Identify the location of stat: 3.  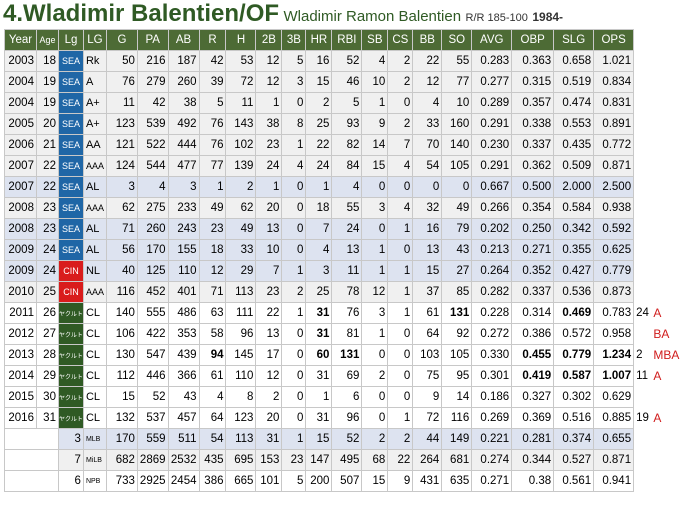
(294, 82).